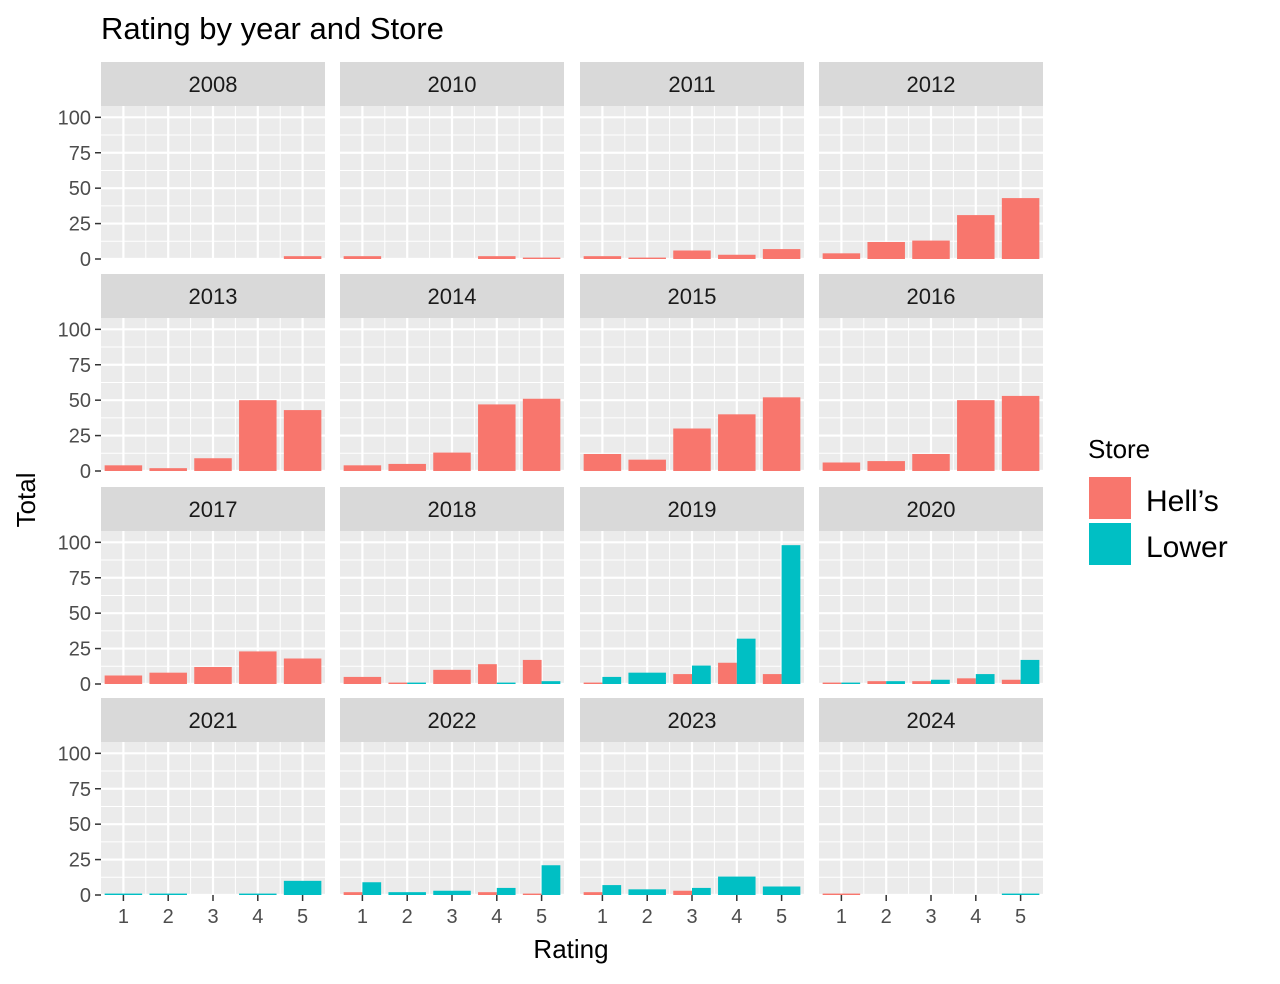 The width and height of the screenshot is (1280, 984). Describe the element at coordinates (452, 797) in the screenshot. I see `facet-panel-2022: 2022` at that location.